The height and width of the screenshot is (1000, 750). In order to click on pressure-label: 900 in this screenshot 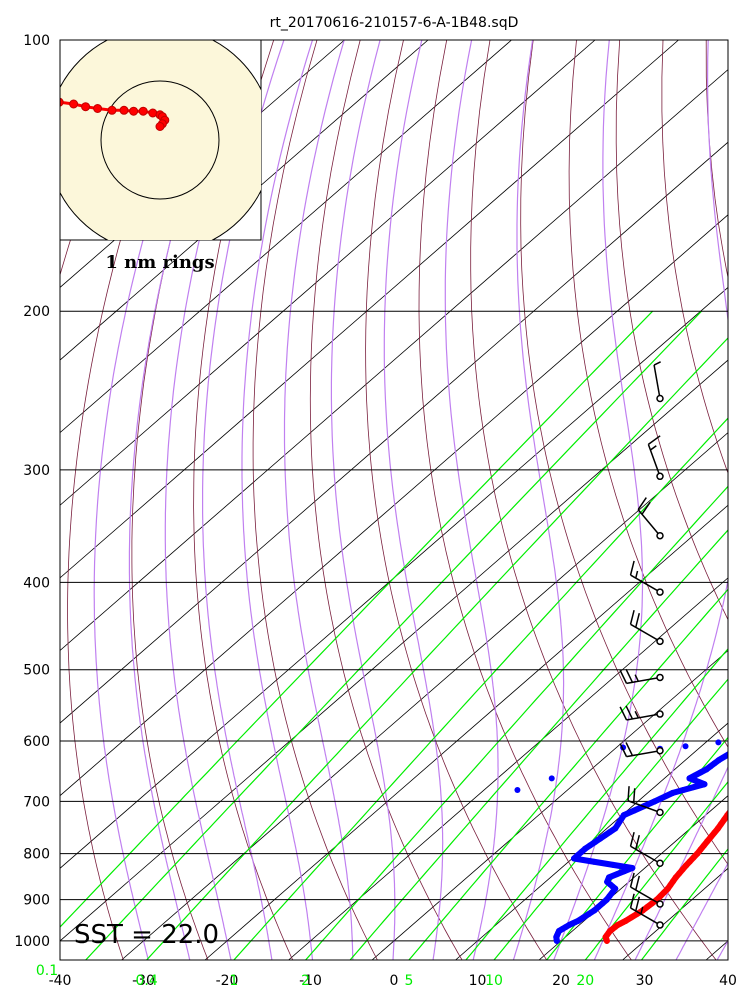, I will do `click(36, 901)`.